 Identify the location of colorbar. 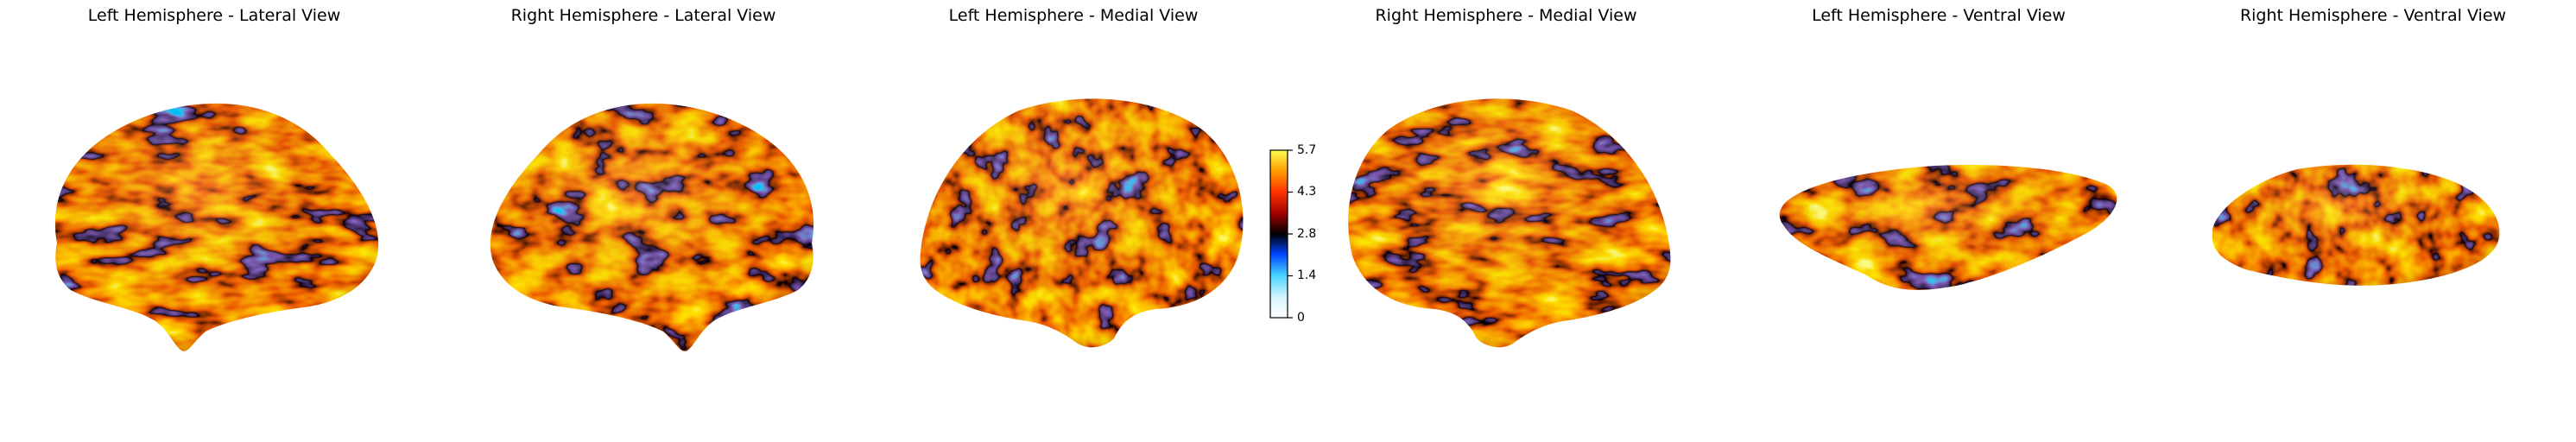
(1281, 234).